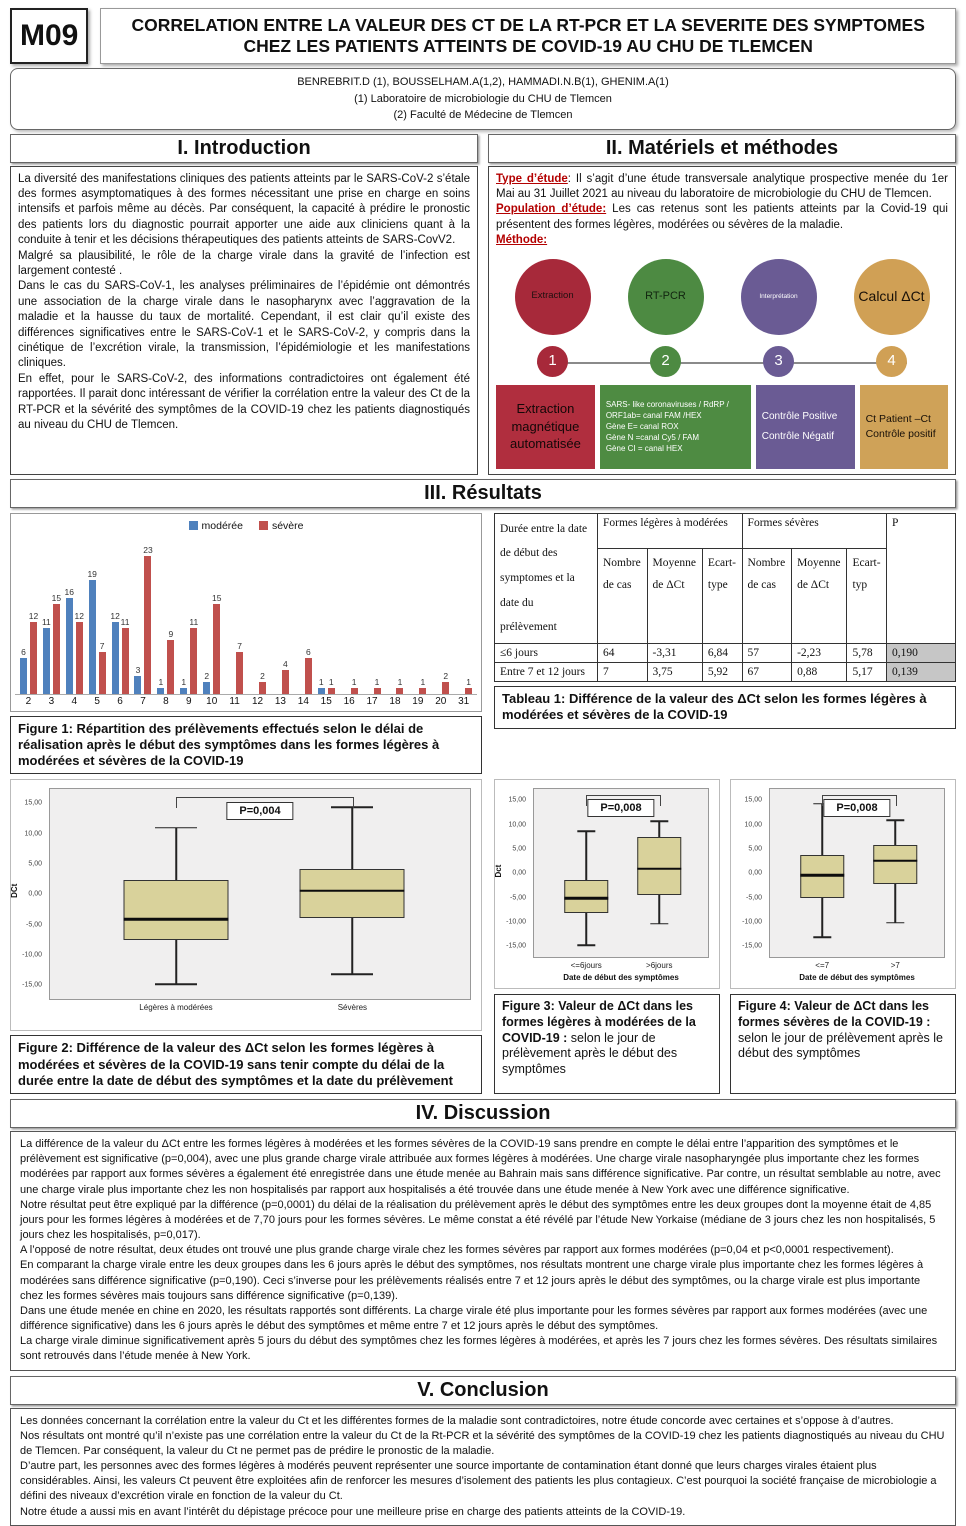 This screenshot has height=1526, width=966. I want to click on step-box-line: Contrôle positif, so click(900, 433).